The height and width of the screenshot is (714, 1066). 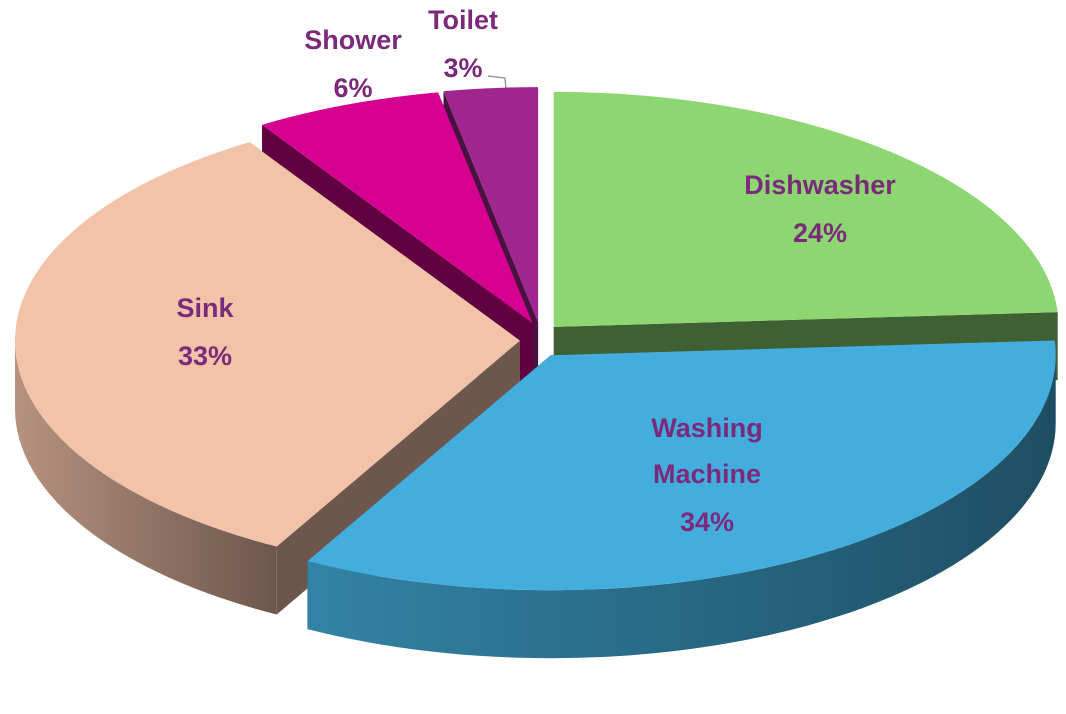 I want to click on label-line: Dishwasher, so click(x=820, y=185).